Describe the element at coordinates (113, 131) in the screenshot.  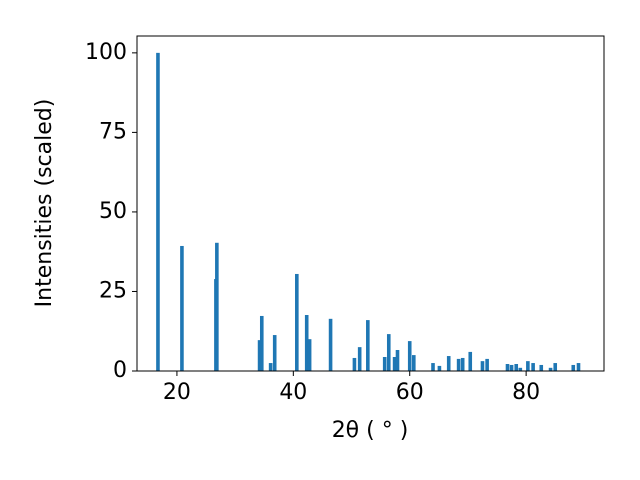
I see `y-tick-label: 75` at that location.